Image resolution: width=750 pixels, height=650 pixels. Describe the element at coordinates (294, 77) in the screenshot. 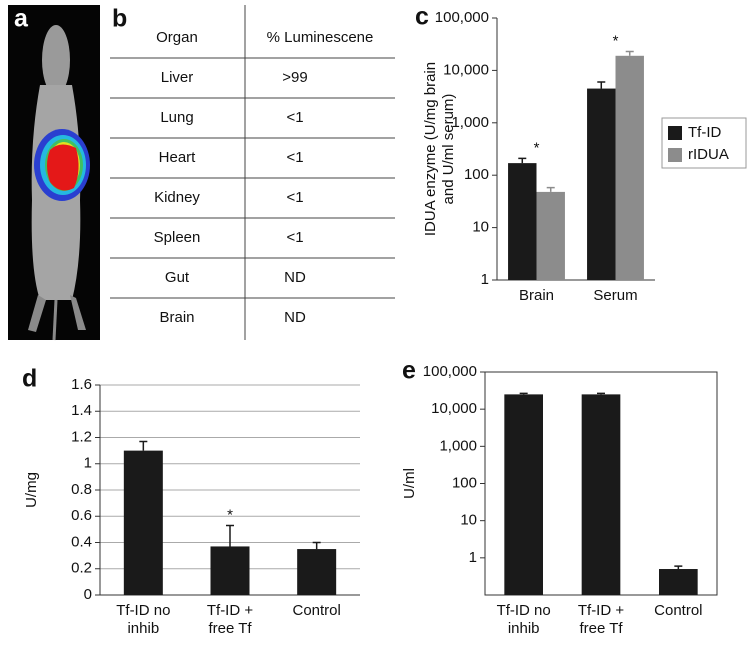

I see `table-cell: >99` at that location.